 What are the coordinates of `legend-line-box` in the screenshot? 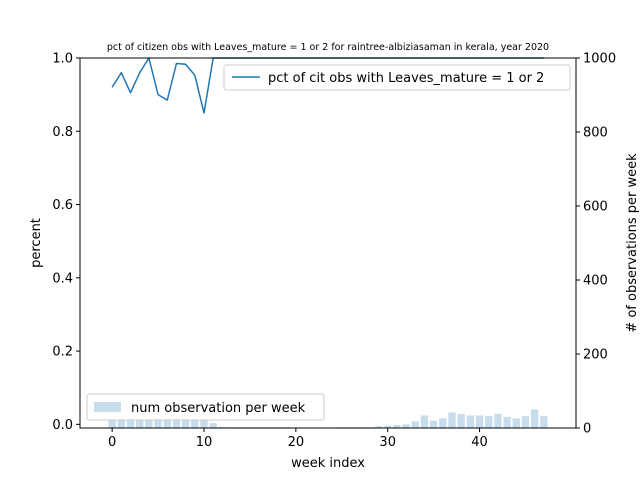 It's located at (397, 77).